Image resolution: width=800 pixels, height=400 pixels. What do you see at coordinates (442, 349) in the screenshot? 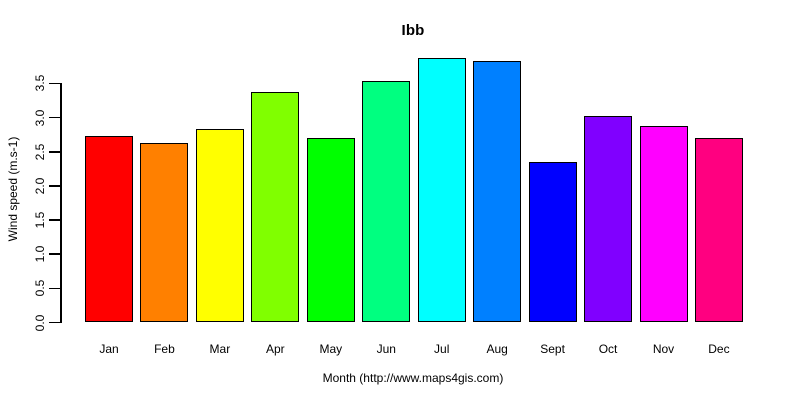
I see `x-tick-label-jul: Jul` at bounding box center [442, 349].